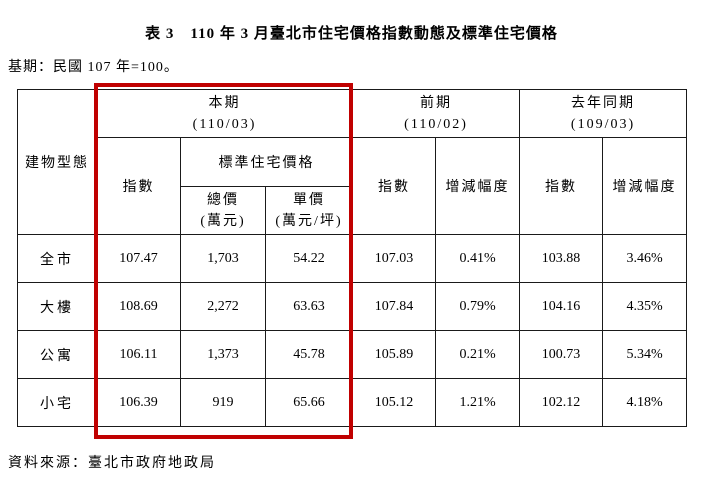 Image resolution: width=703 pixels, height=477 pixels. Describe the element at coordinates (645, 354) in the screenshot. I see `cell-last-year-change: 5.34%` at that location.